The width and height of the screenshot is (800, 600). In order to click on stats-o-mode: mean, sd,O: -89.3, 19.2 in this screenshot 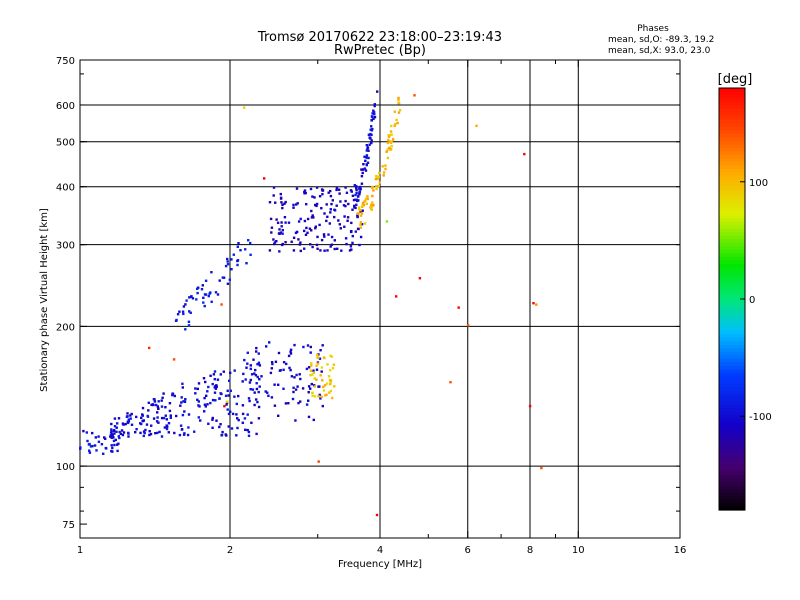, I will do `click(661, 40)`.